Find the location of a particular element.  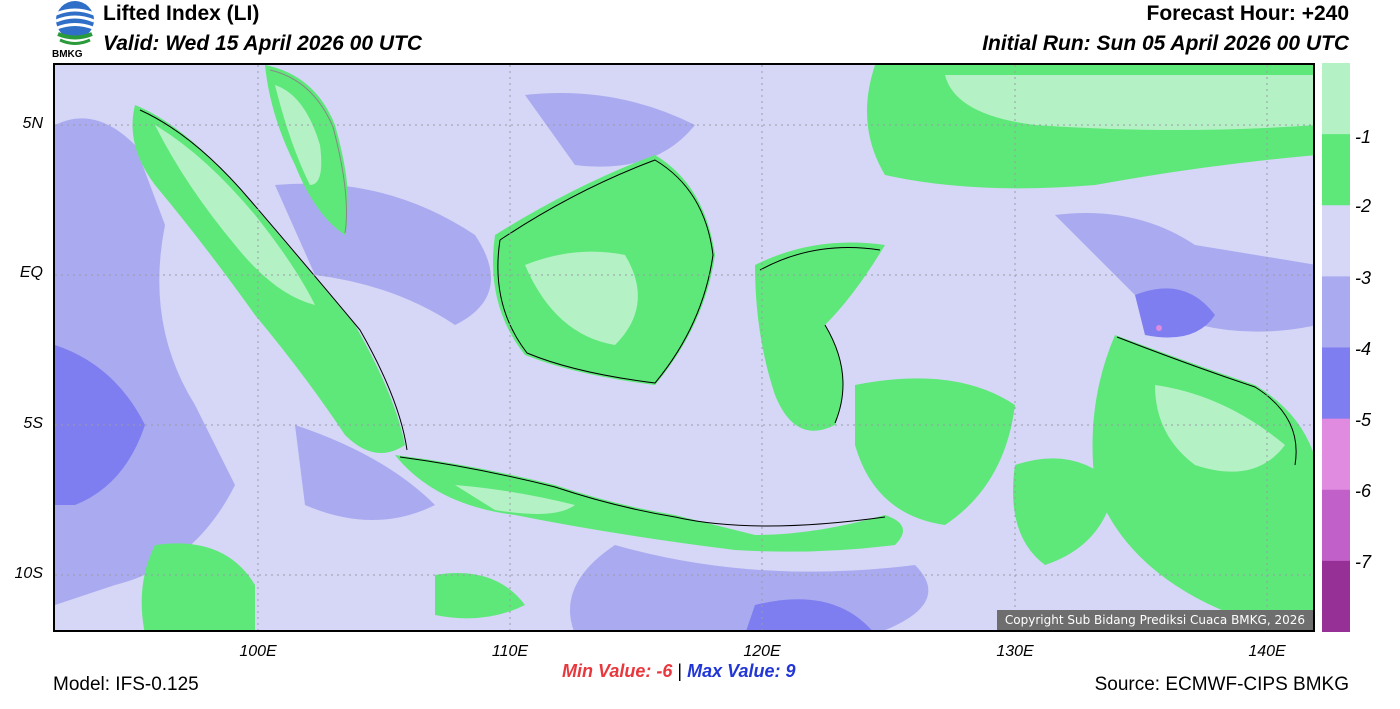

min-label: Min Value: is located at coordinates (607, 671).